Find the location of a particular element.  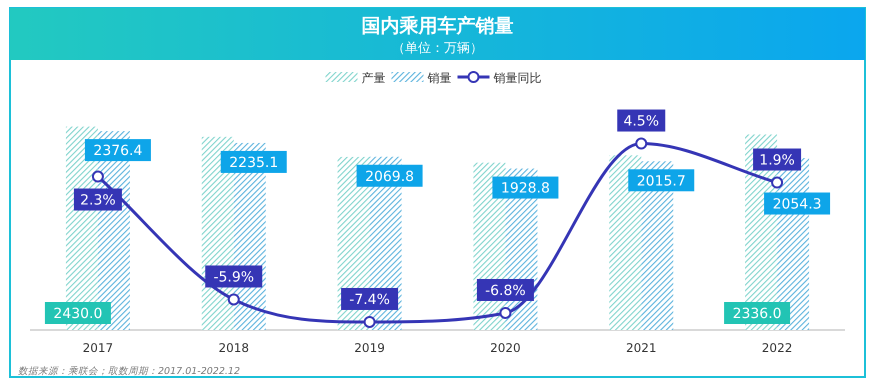

data-label: 2015.7 is located at coordinates (661, 181).